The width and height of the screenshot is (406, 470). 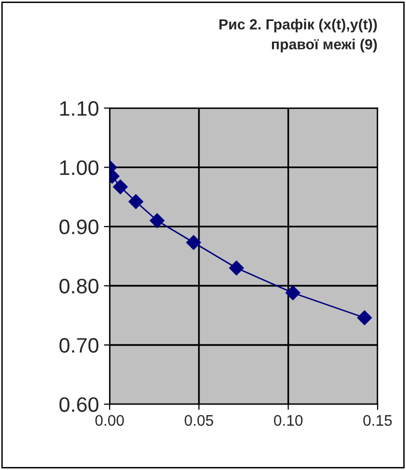 What do you see at coordinates (79, 168) in the screenshot?
I see `y-tick-label: 1.00` at bounding box center [79, 168].